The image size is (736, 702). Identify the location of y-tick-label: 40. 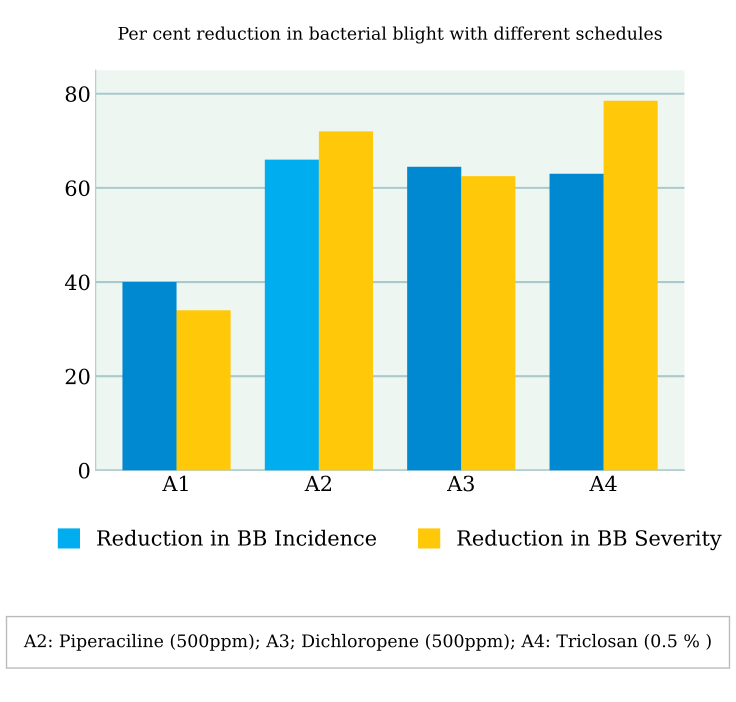
(77, 282).